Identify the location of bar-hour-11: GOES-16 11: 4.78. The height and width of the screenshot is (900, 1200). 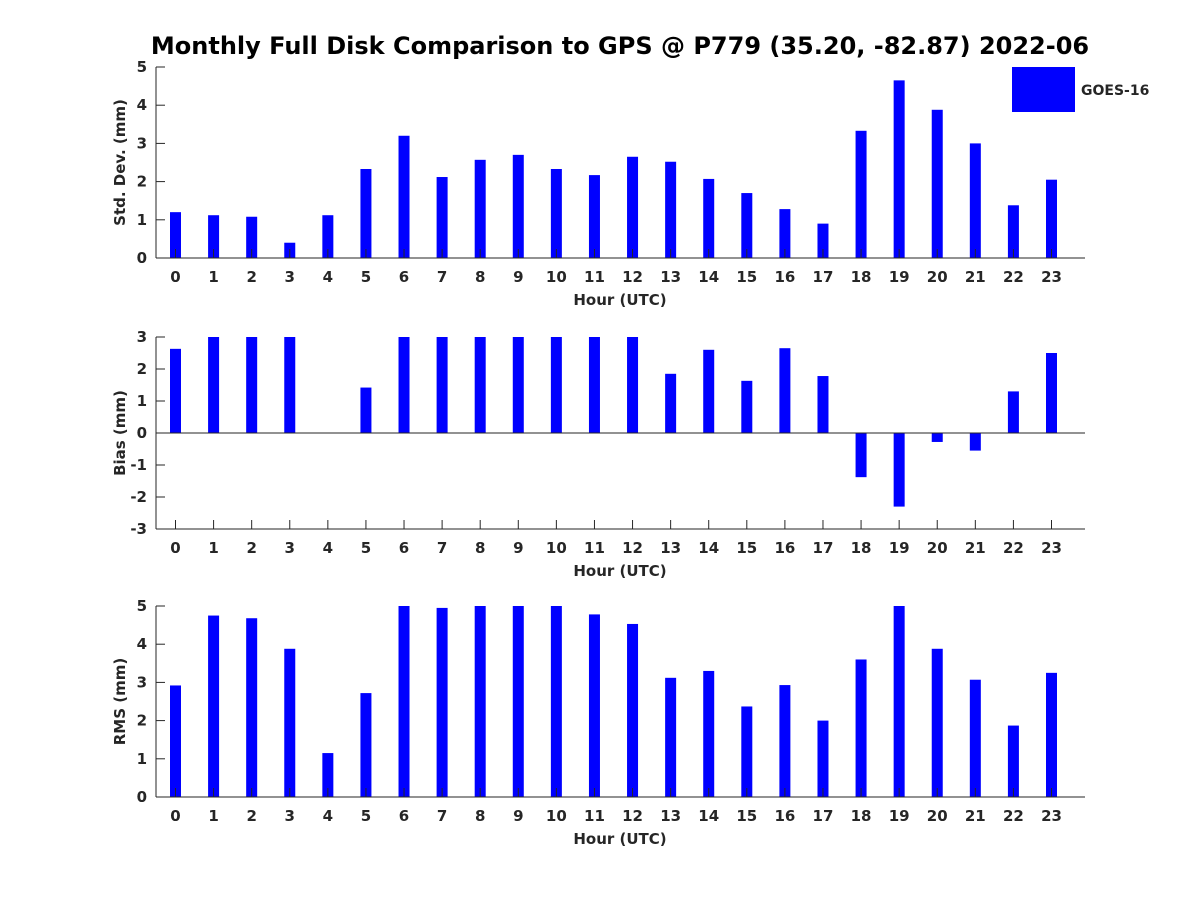
(594, 705).